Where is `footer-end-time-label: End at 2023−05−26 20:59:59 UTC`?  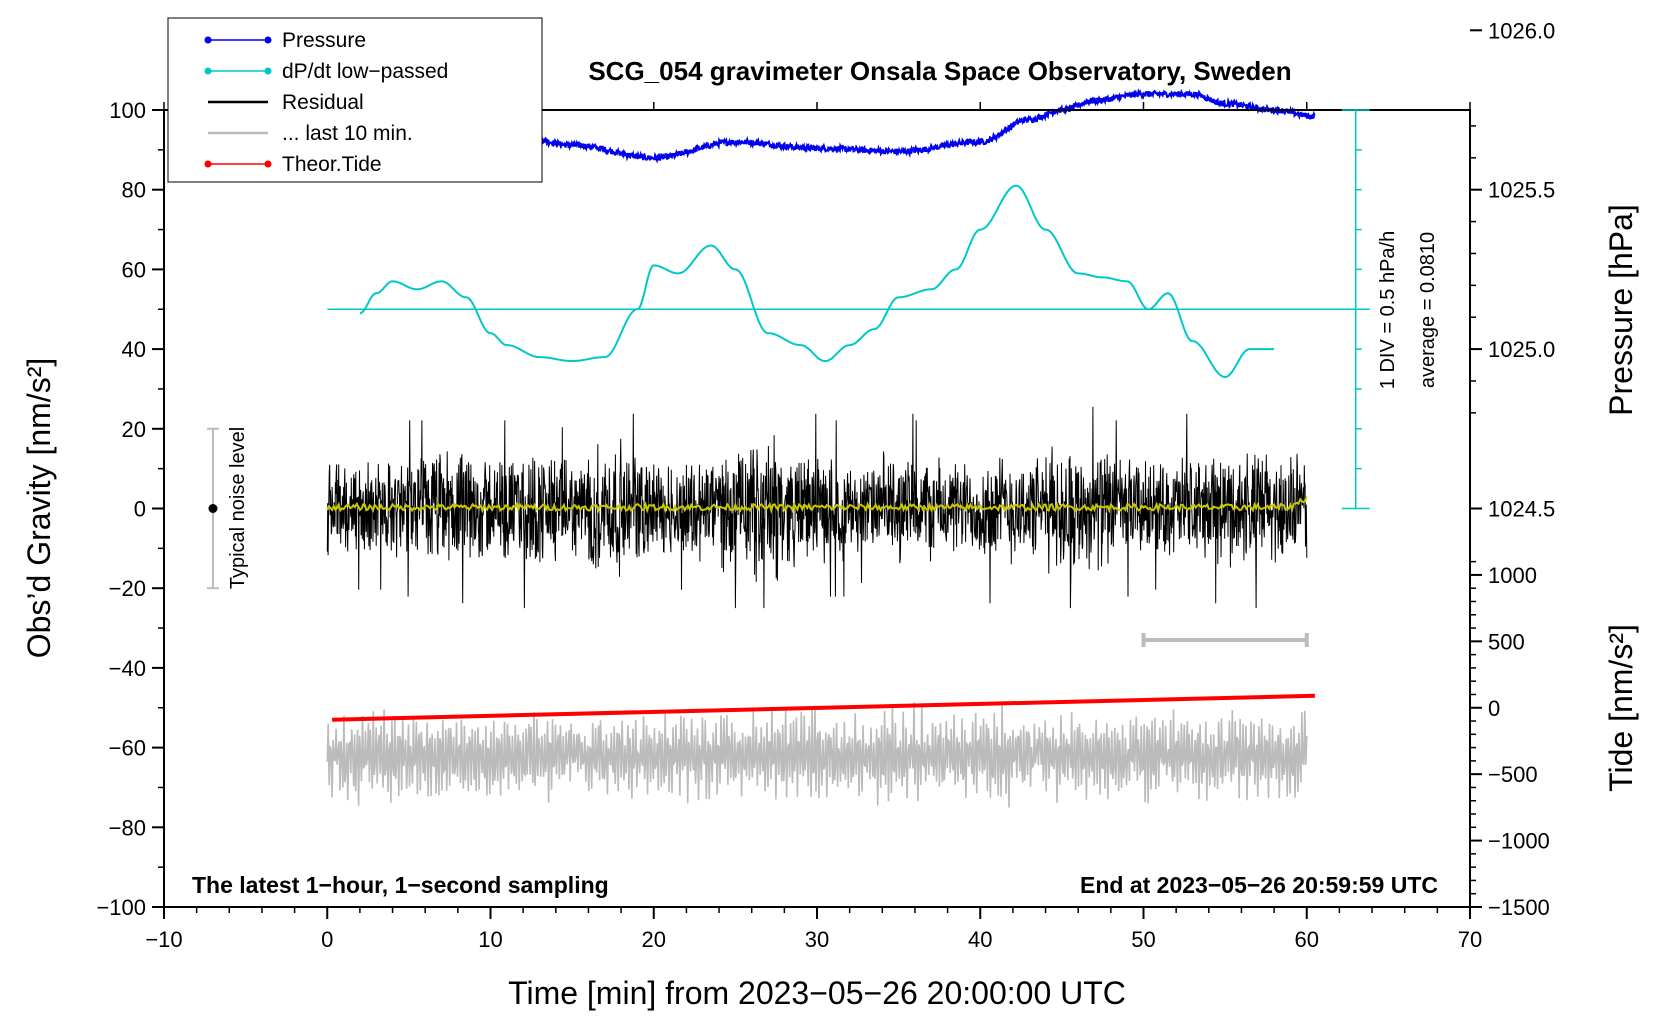 footer-end-time-label: End at 2023−05−26 20:59:59 UTC is located at coordinates (1259, 885).